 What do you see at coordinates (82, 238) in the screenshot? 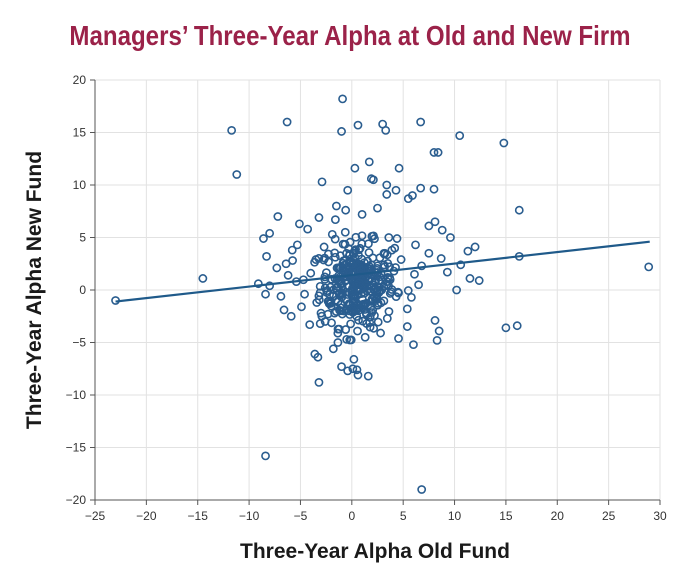
I see `y-tick-label: 5` at bounding box center [82, 238].